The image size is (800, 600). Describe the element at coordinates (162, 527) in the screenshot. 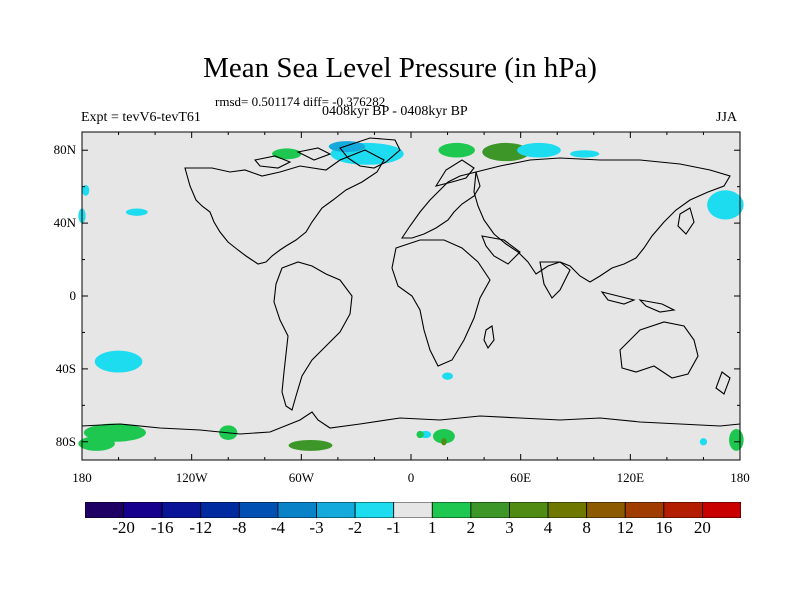

I see `colorbar-label: -16` at that location.